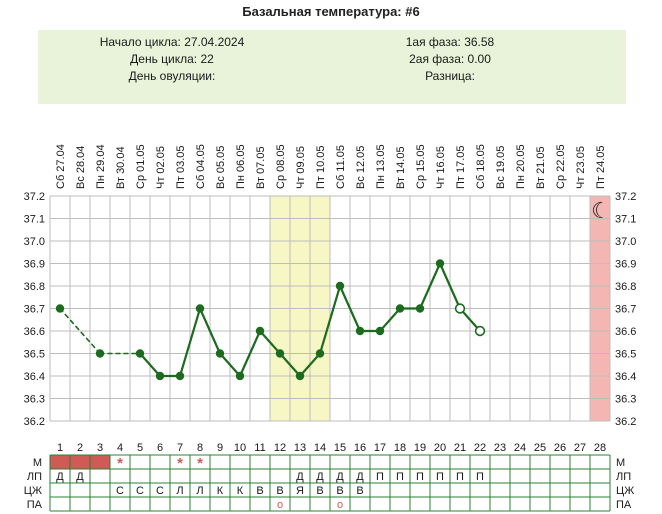 This screenshot has height=514, width=662. I want to click on date-label: Пт 03.05, so click(181, 167).